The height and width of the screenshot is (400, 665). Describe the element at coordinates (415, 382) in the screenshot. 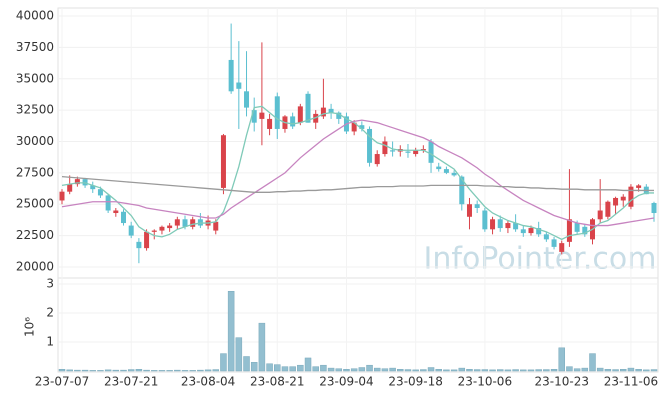

I see `x-tick-label: 23-09-18` at that location.